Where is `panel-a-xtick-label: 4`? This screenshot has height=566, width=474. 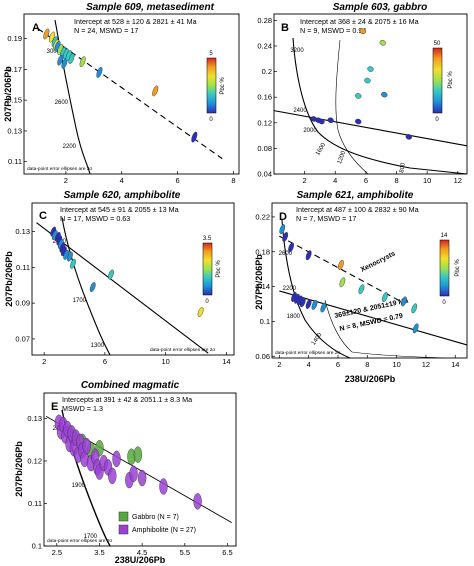
panel-a-xtick-label: 4 is located at coordinates (122, 180).